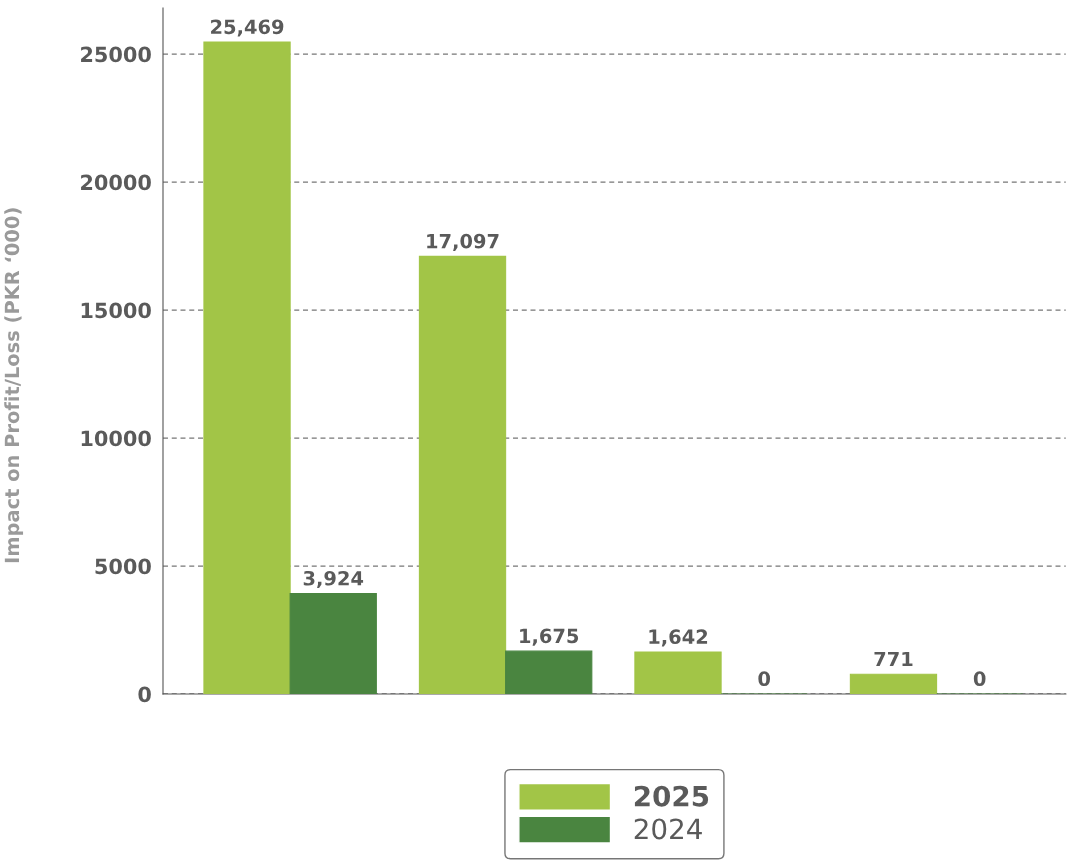  What do you see at coordinates (116, 182) in the screenshot?
I see `y-tick-label: 20000` at bounding box center [116, 182].